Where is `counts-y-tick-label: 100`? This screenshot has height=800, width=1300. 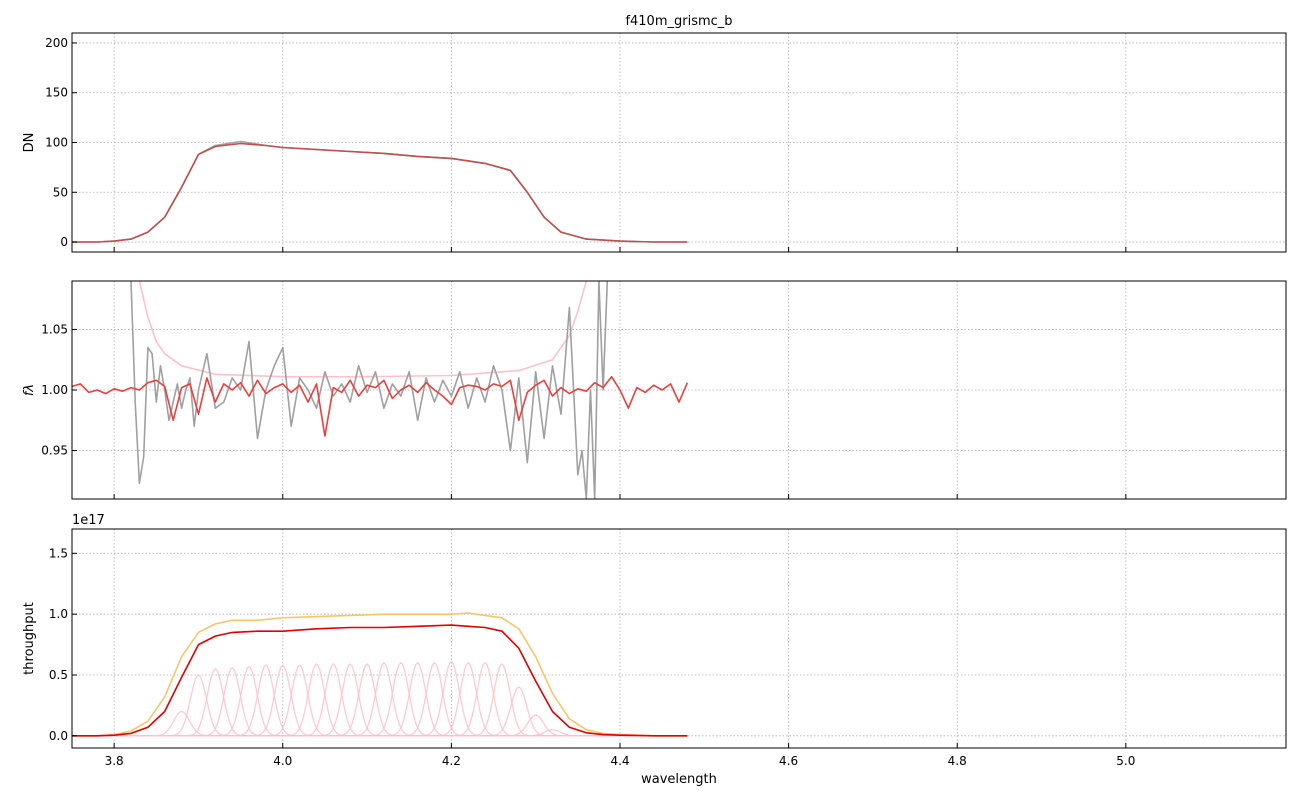
counts-y-tick-label: 100 is located at coordinates (56, 143).